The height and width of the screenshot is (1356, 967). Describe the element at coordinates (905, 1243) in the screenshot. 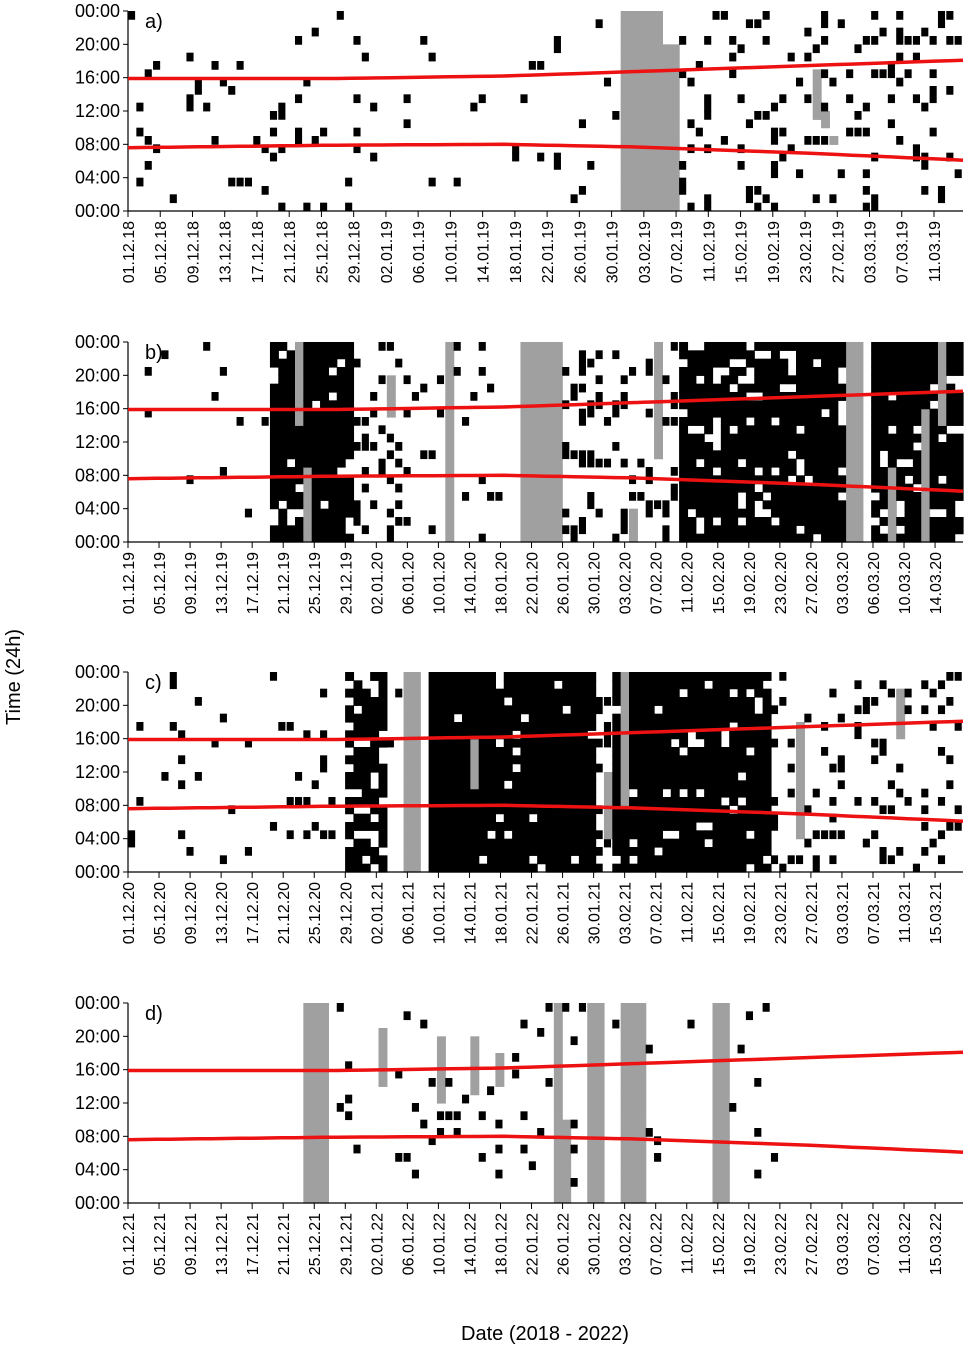

I see `x-tick-label: 11.03.22` at that location.